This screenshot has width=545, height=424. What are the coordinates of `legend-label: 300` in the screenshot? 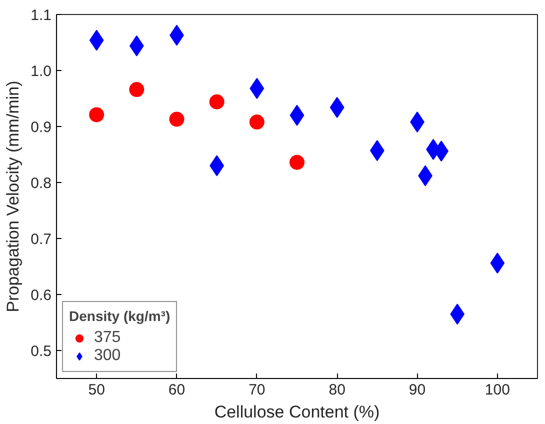 It's located at (107, 356).